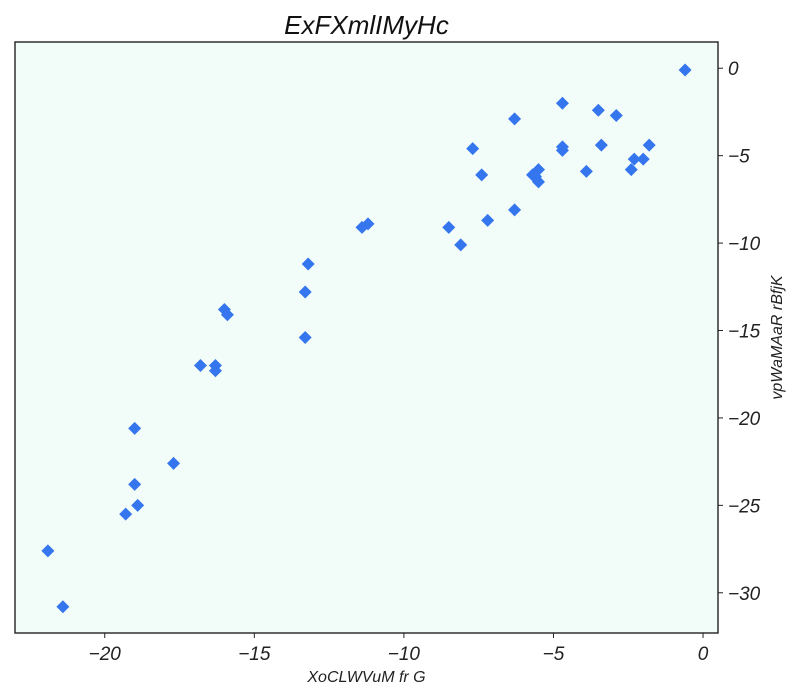 This screenshot has height=700, width=800. Describe the element at coordinates (744, 332) in the screenshot. I see `y-tick-label: −15` at that location.